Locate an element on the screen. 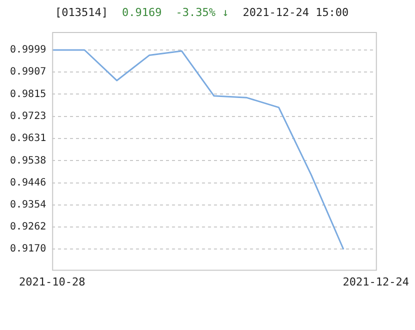 Image resolution: width=415 pixels, height=330 pixels. y-tick-label: 0.9170 is located at coordinates (28, 249).